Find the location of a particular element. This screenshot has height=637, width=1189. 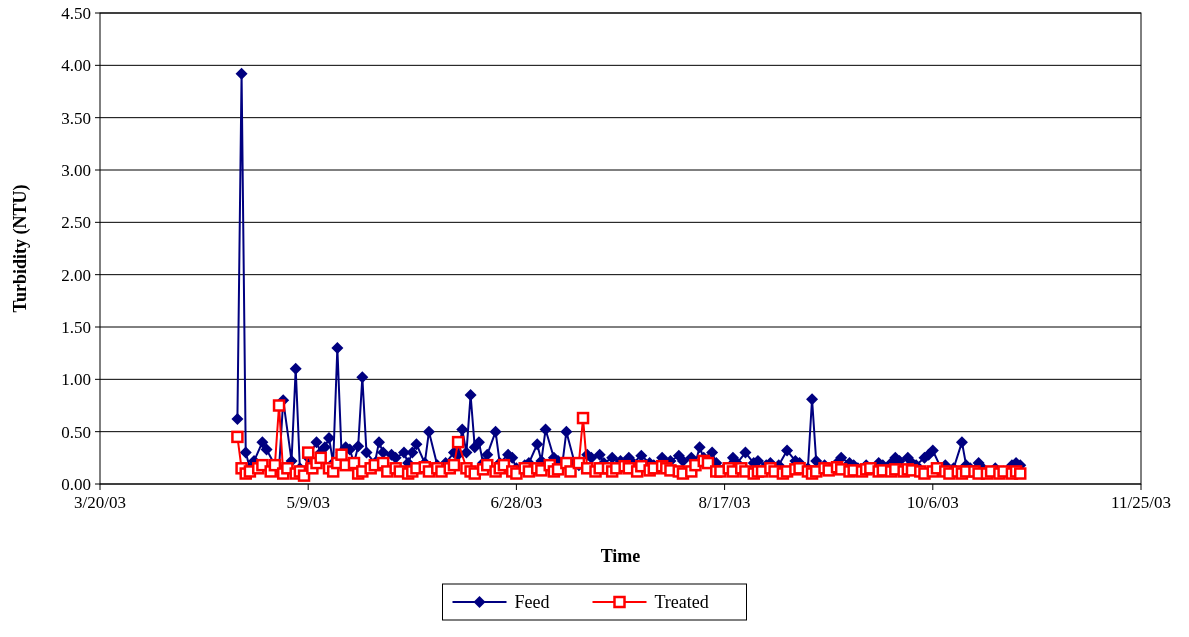

y-tick-label: 3.00 is located at coordinates (76, 170).